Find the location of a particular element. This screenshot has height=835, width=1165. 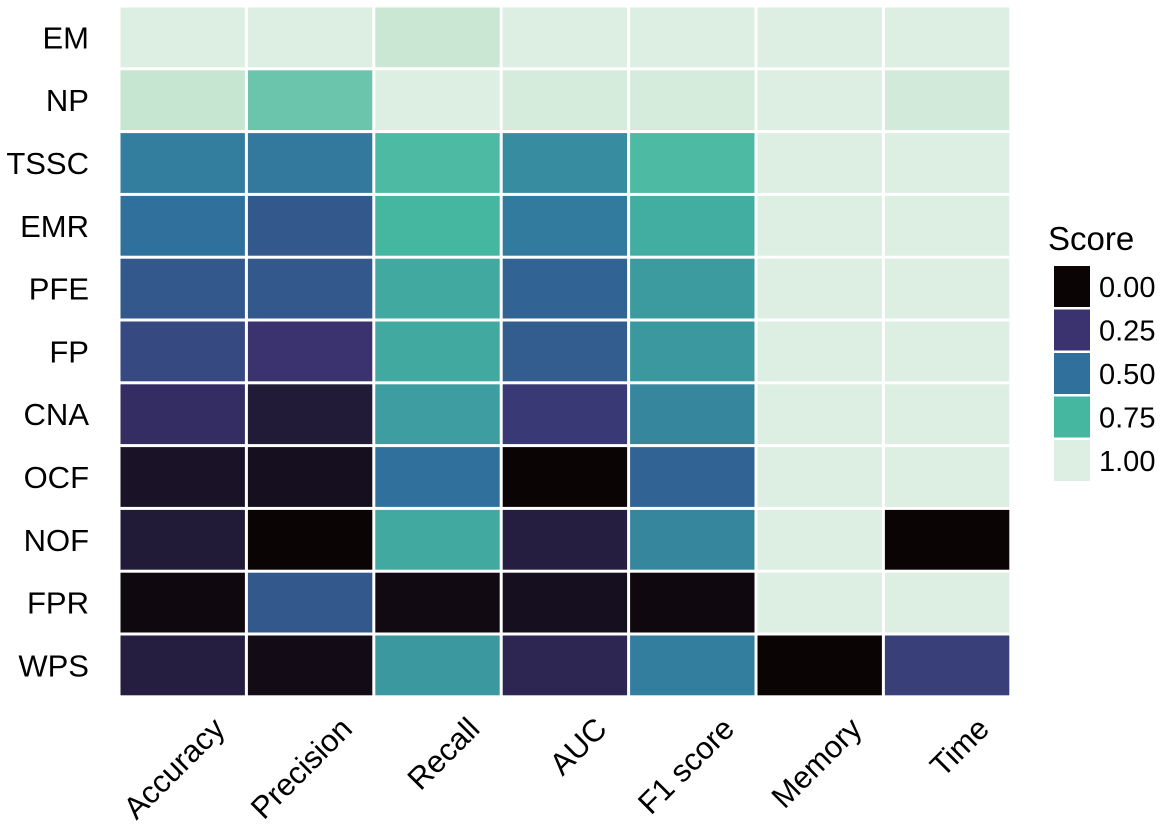

heatmap-cell-np-precision is located at coordinates (310, 100).